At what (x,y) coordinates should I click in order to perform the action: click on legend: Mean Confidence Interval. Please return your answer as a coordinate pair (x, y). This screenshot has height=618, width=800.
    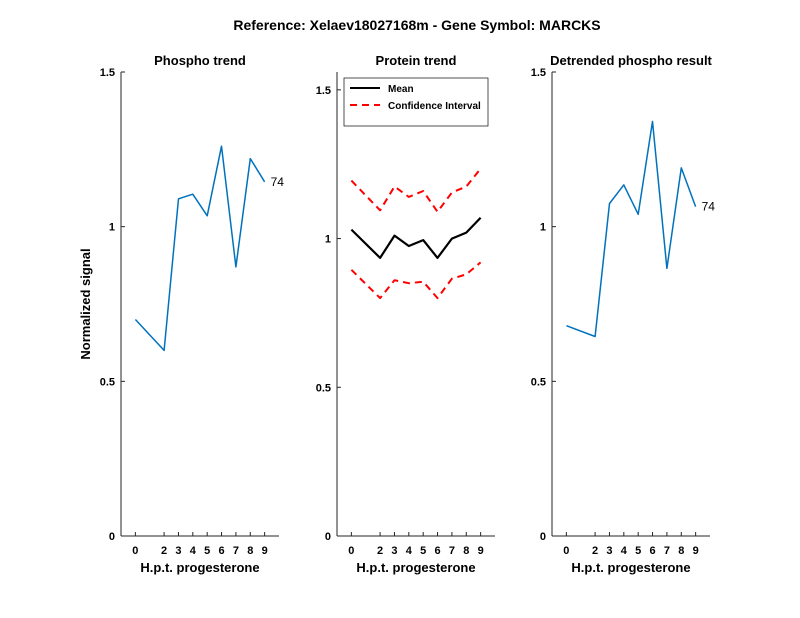
    Looking at the image, I should click on (416, 102).